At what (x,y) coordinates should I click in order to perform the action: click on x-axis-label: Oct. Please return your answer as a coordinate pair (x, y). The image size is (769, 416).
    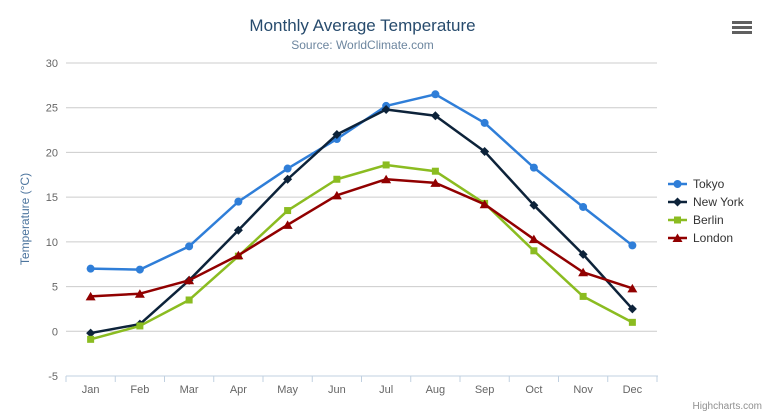
    Looking at the image, I should click on (533, 390).